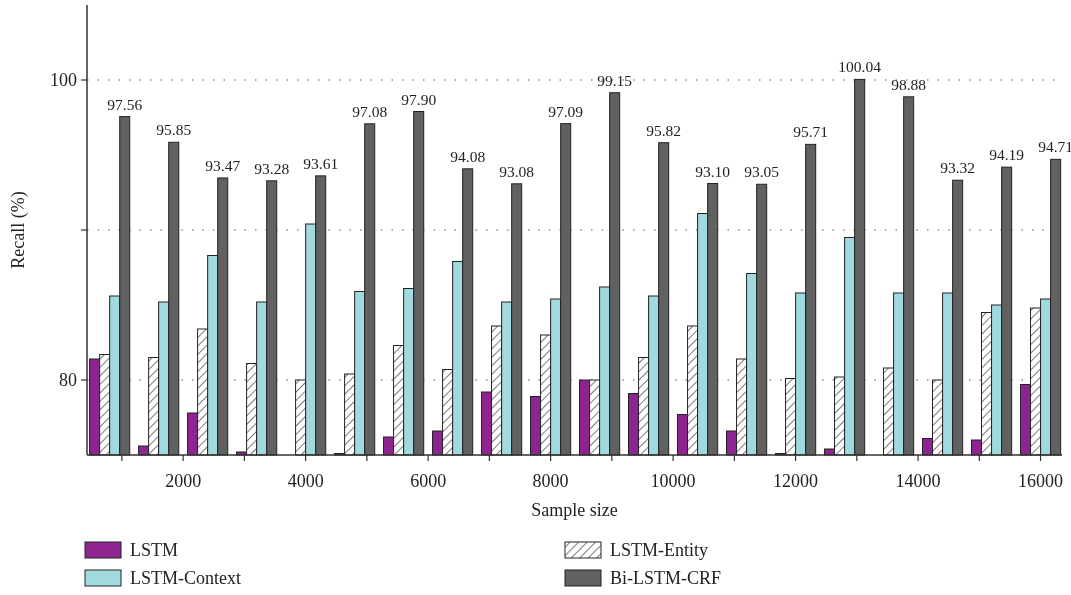  What do you see at coordinates (713, 171) in the screenshot?
I see `data-label: 93.10` at bounding box center [713, 171].